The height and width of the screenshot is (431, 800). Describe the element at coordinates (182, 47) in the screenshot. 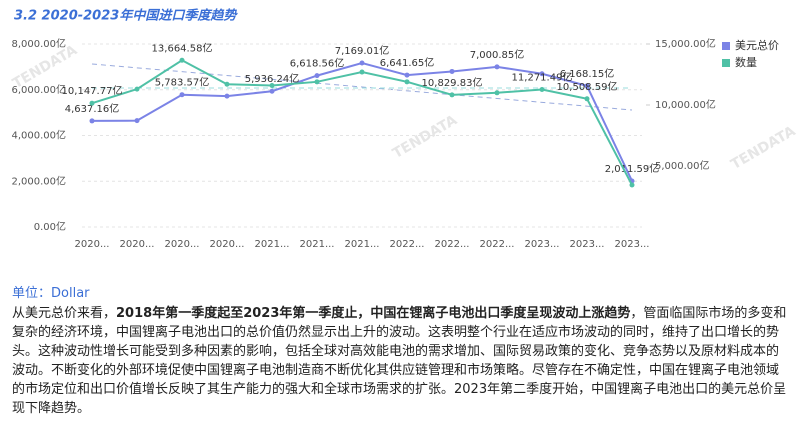

I see `data-label: 13,664.58亿` at that location.